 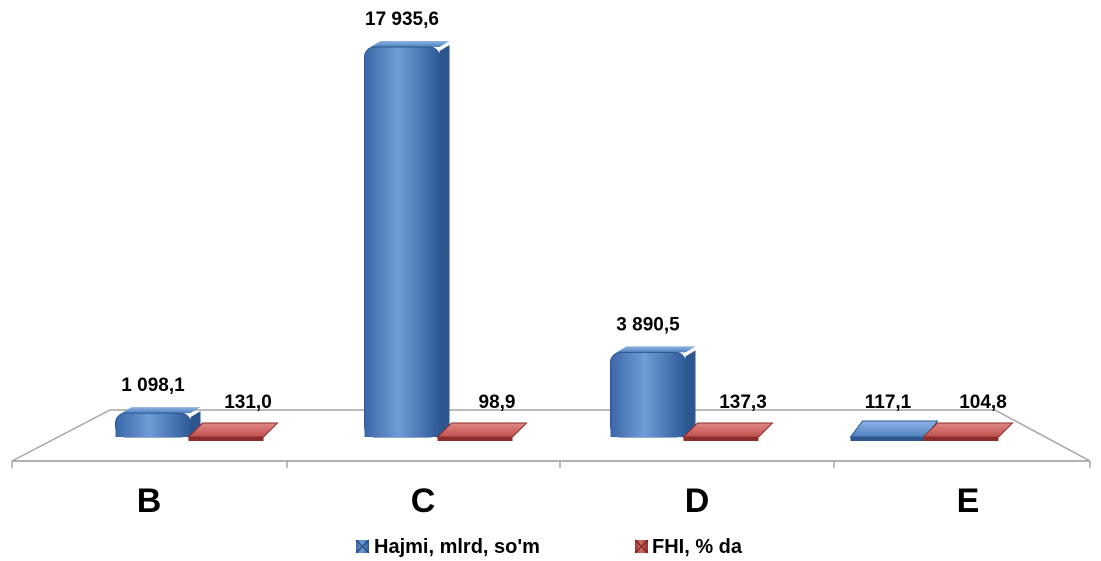 I want to click on bar-fhi-B, so click(x=233, y=431).